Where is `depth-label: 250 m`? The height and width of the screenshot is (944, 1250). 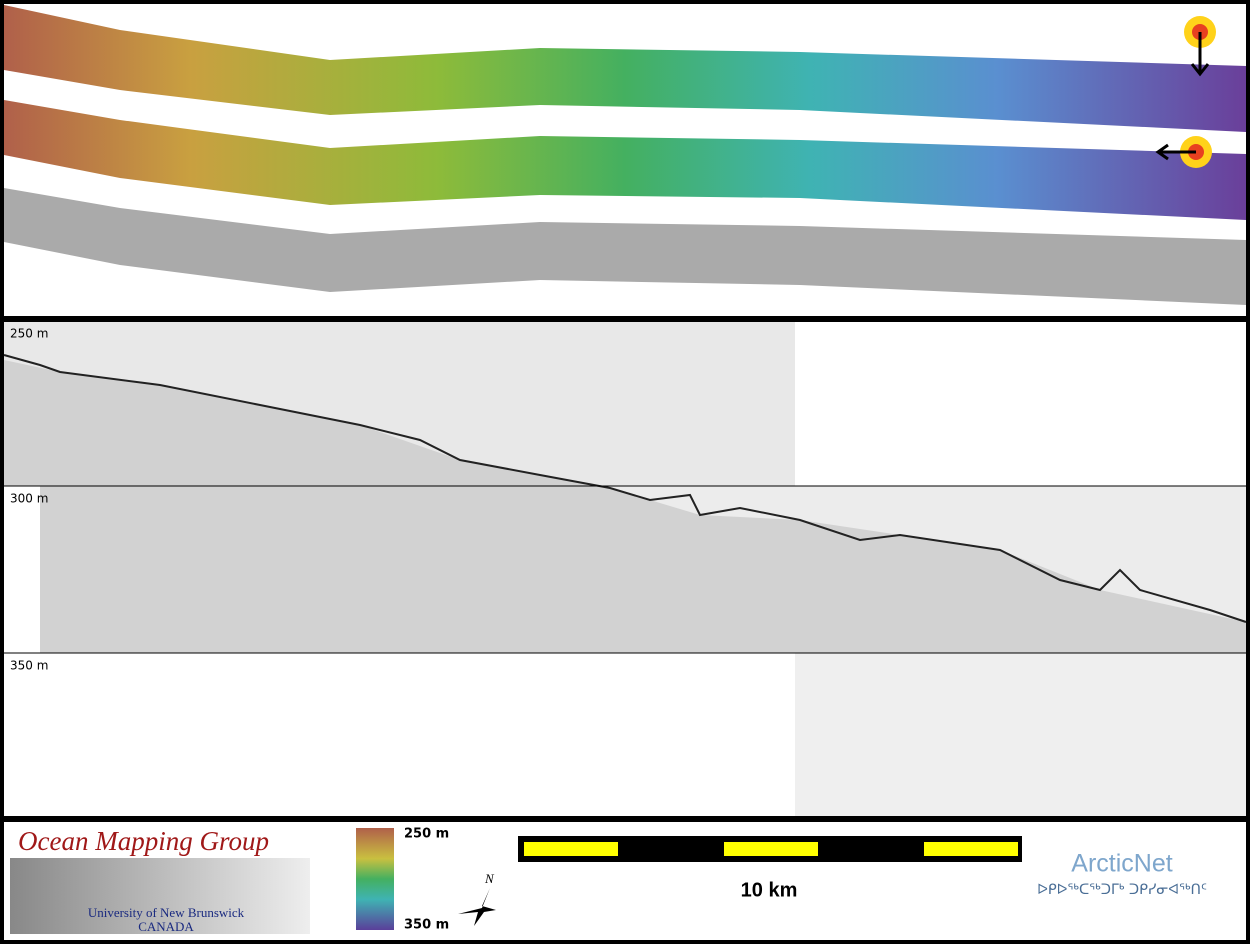
depth-label: 250 m is located at coordinates (29, 334).